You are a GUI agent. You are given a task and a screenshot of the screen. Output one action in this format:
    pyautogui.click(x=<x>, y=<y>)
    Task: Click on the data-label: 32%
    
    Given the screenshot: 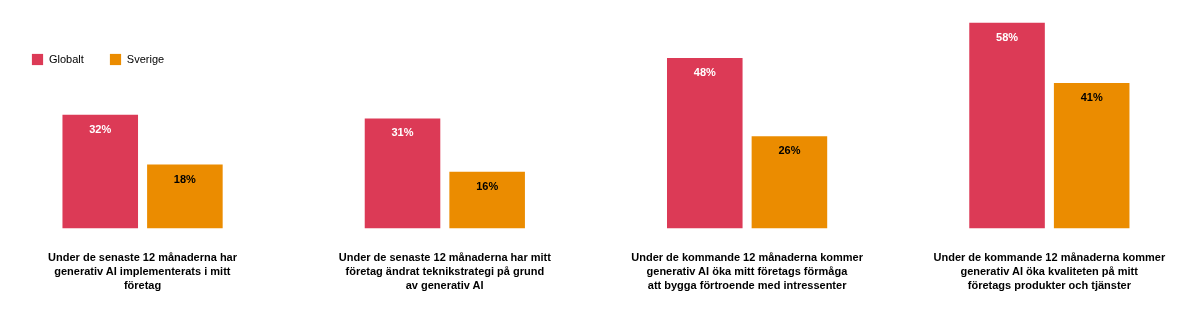 What is the action you would take?
    pyautogui.click(x=100, y=128)
    